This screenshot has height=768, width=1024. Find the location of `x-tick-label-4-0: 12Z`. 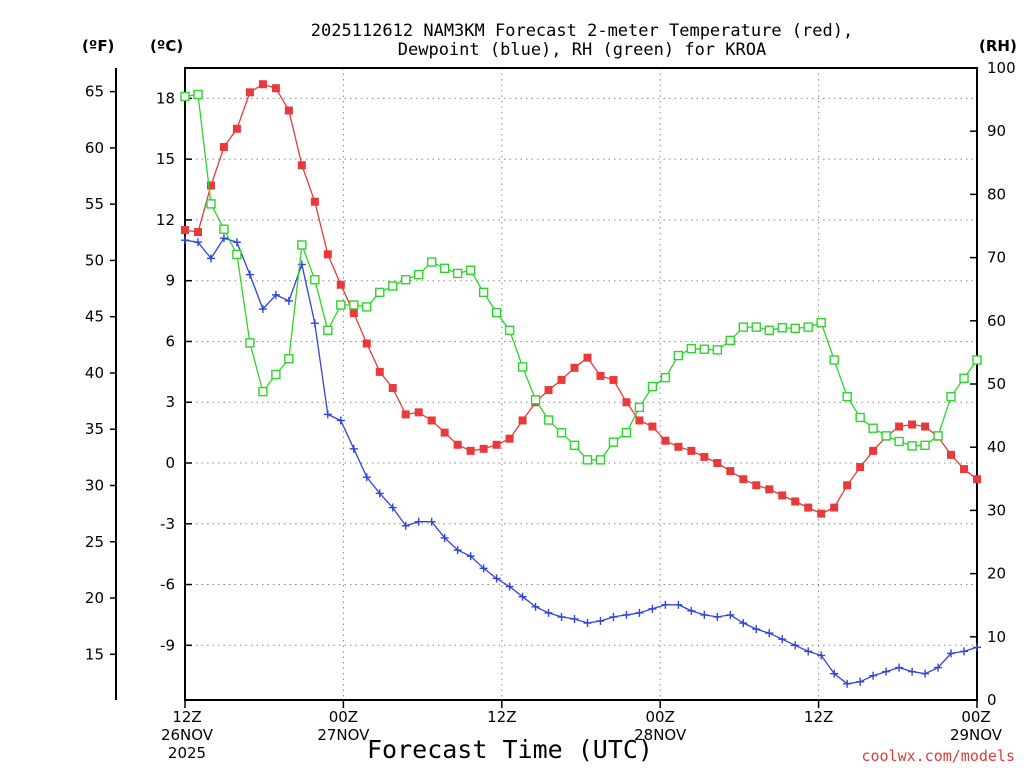

x-tick-label-4-0: 12Z is located at coordinates (818, 717).